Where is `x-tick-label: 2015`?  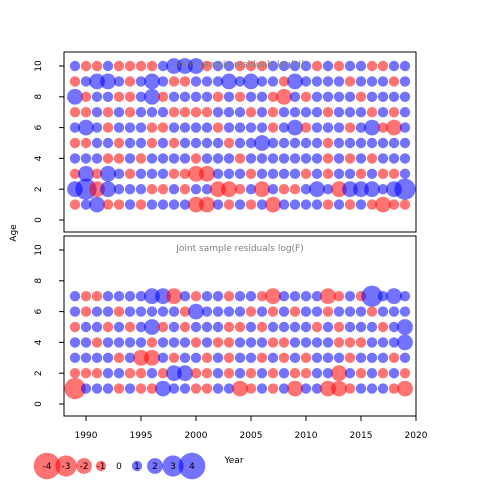
x-tick-label: 2015 is located at coordinates (361, 436).